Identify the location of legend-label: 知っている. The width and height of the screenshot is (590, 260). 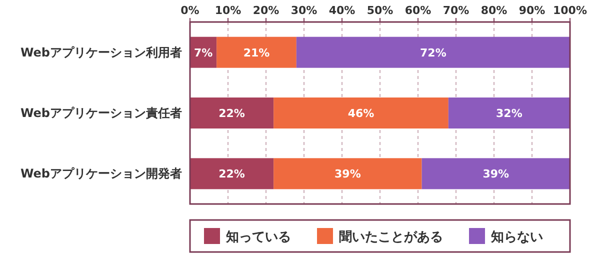
(258, 237).